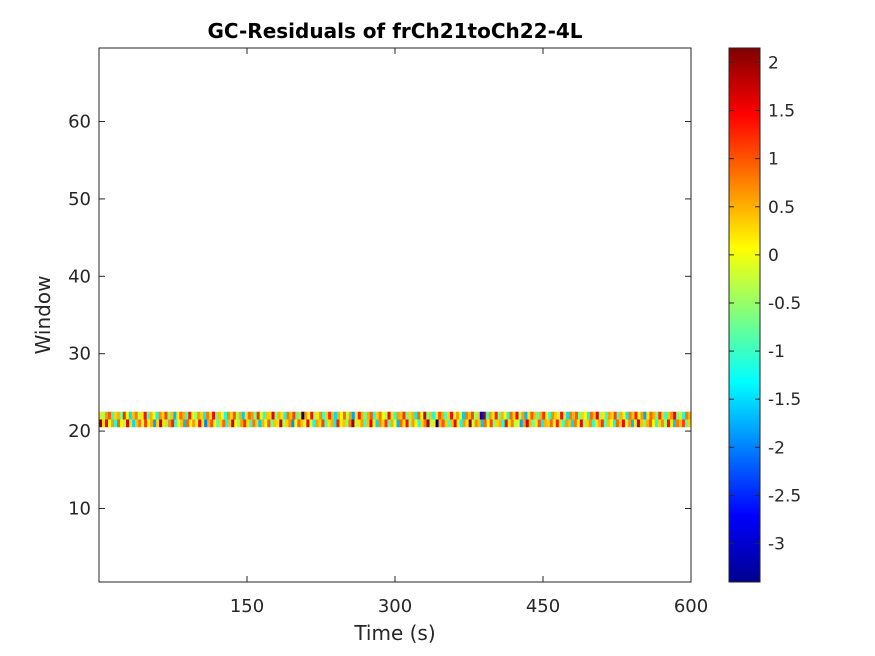 This screenshot has width=875, height=656. I want to click on x-tick-label: 450, so click(543, 606).